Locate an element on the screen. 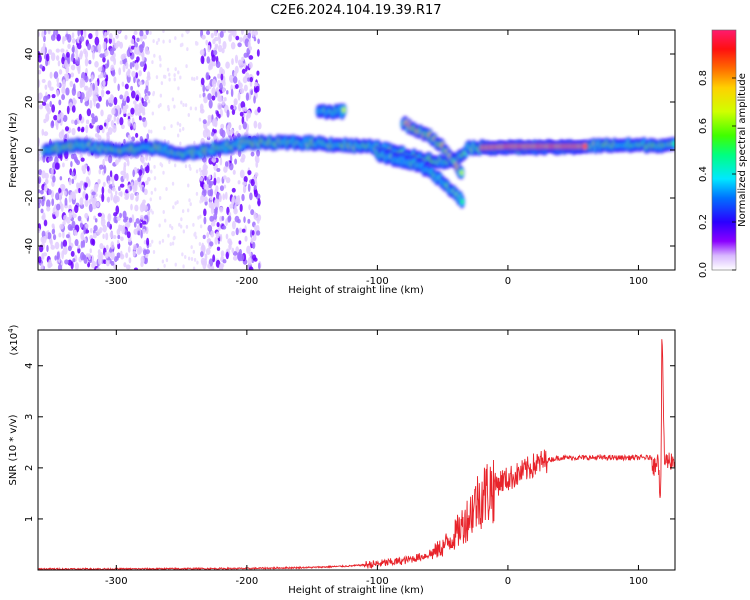  snr-y-tick-label: 3 is located at coordinates (29, 417).